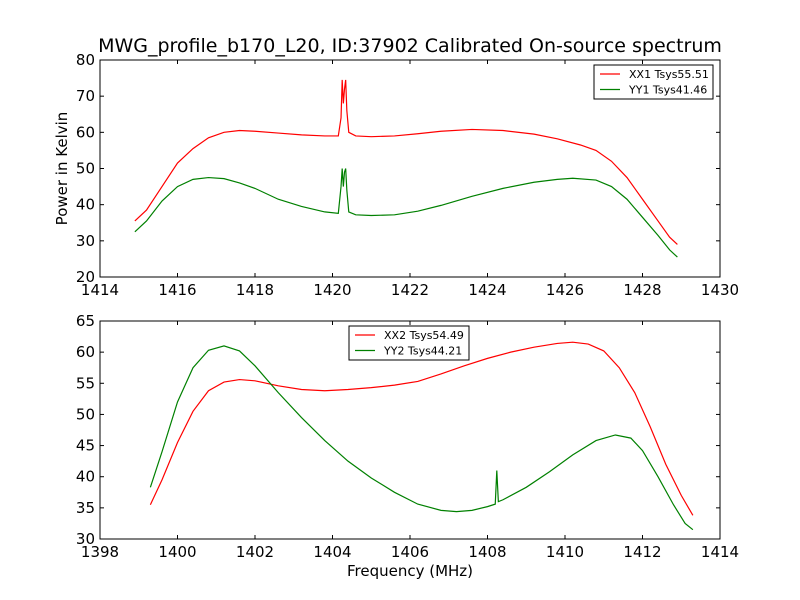 The image size is (800, 600). I want to click on top-x-tick-label: 1418, so click(255, 290).